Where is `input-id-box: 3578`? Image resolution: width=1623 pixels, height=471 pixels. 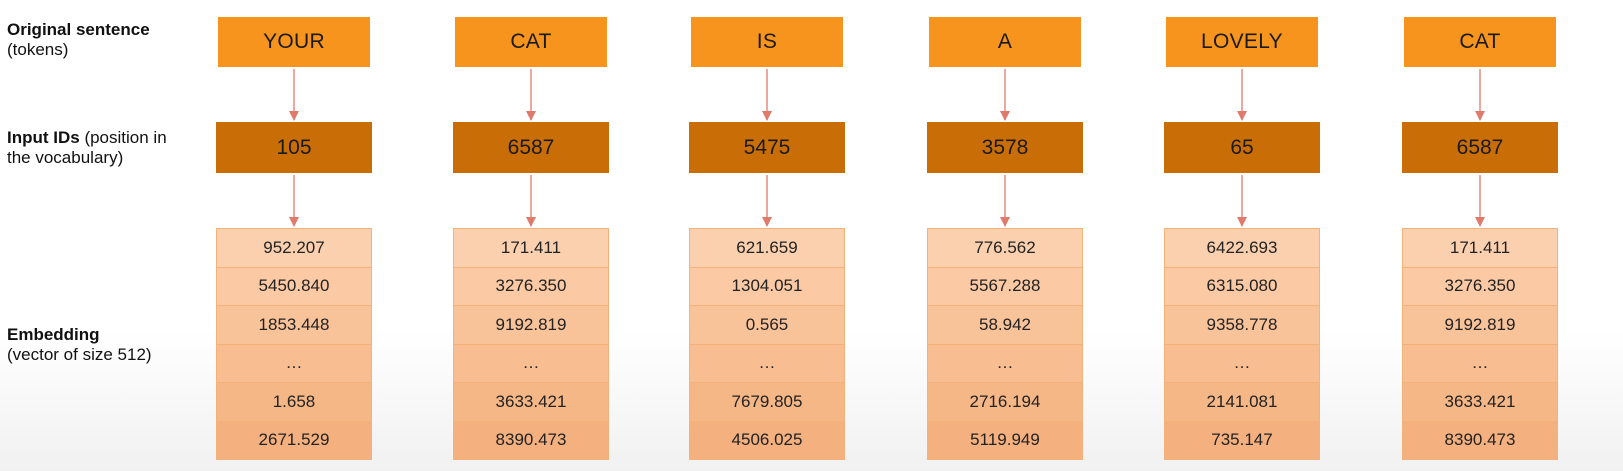 input-id-box: 3578 is located at coordinates (1005, 147).